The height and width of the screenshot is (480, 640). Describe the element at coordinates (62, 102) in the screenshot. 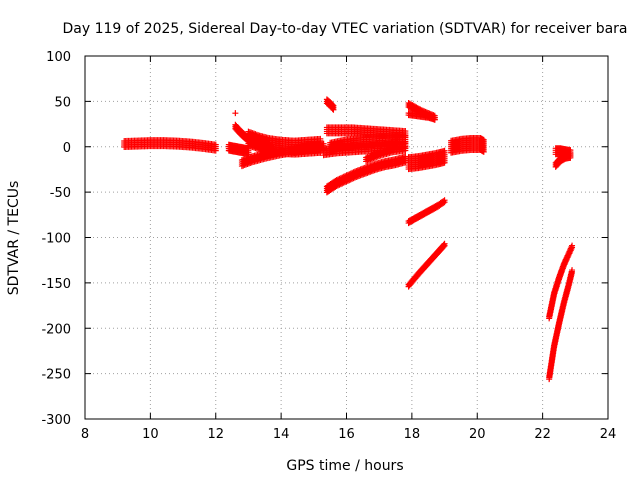

I see `y-tick-label: 50` at that location.